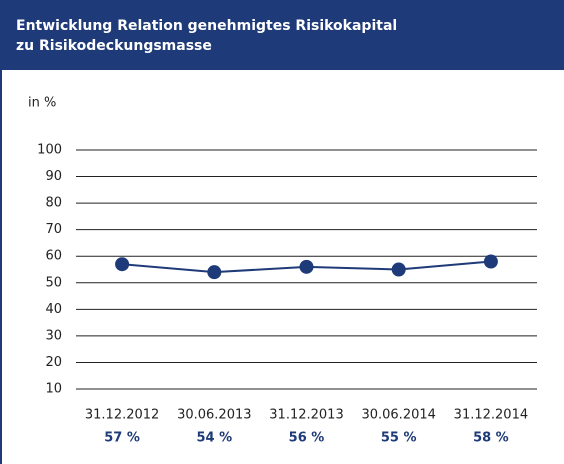  I want to click on data-label: 58 %, so click(491, 438).